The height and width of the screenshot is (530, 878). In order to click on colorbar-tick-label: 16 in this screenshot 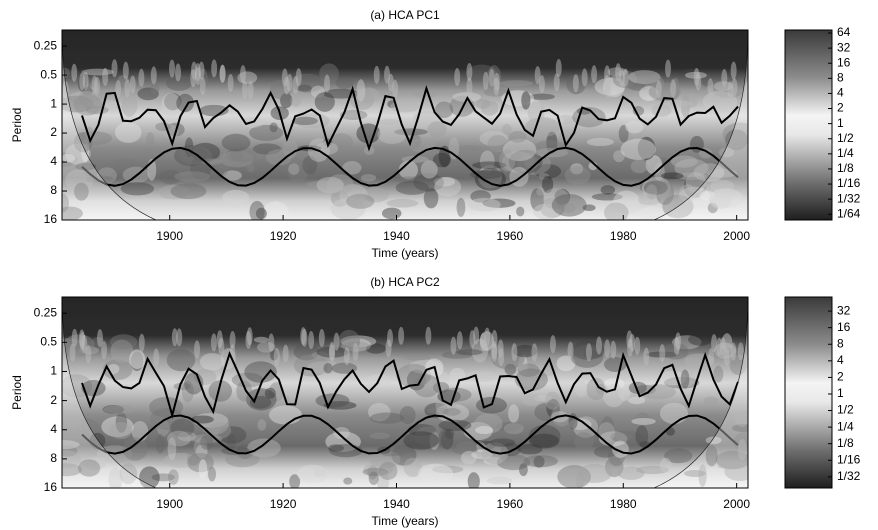, I will do `click(844, 62)`.